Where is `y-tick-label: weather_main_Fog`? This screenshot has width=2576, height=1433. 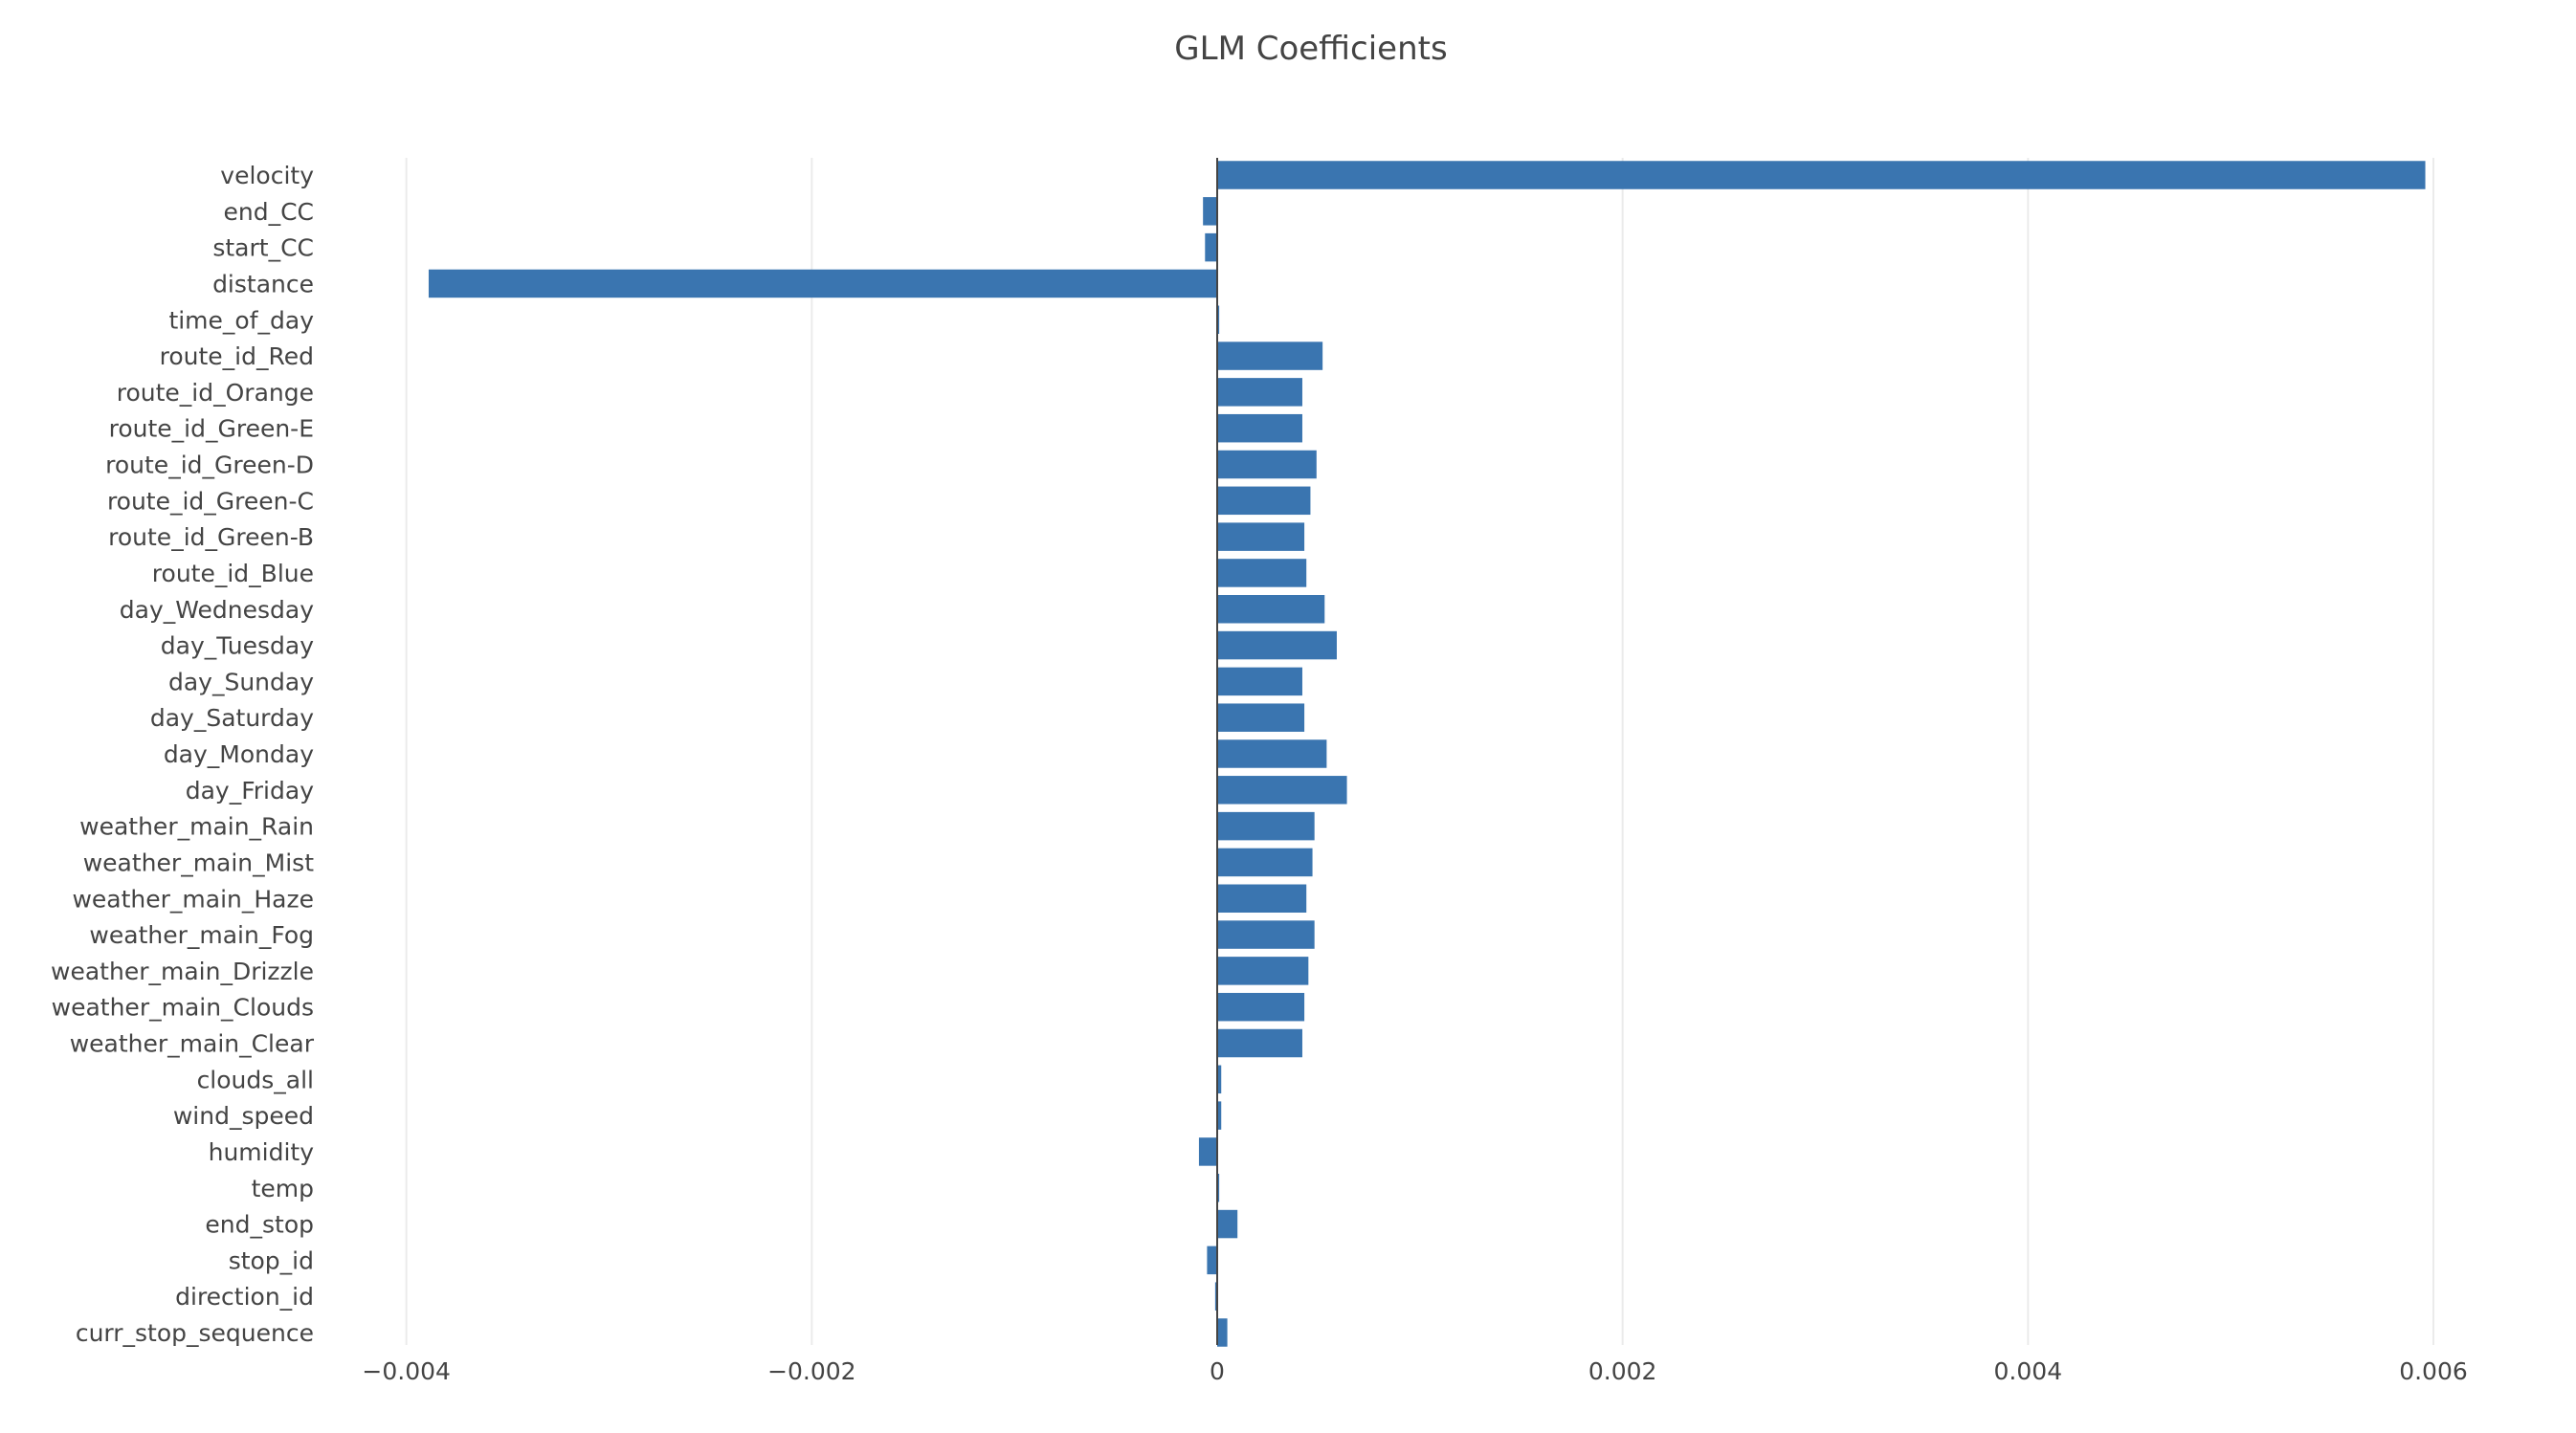 y-tick-label: weather_main_Fog is located at coordinates (201, 935).